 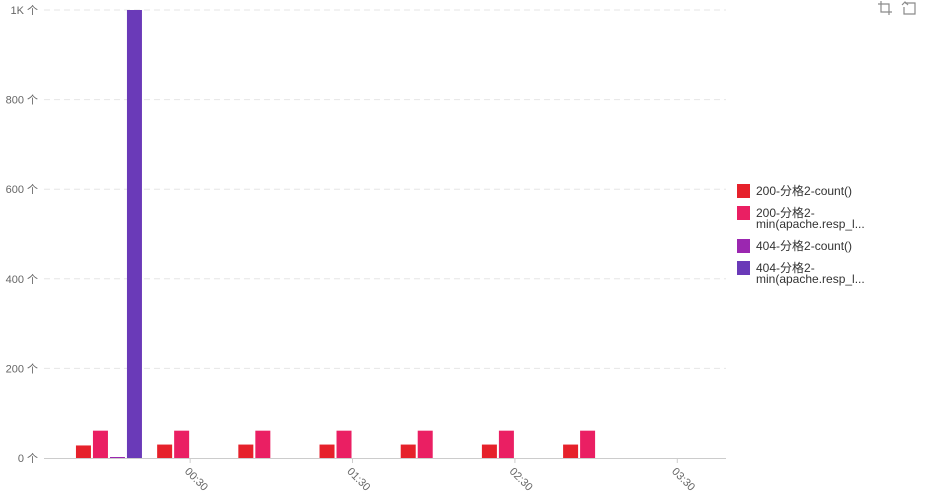 What do you see at coordinates (22, 100) in the screenshot?
I see `y-tick-label: 800 个` at bounding box center [22, 100].